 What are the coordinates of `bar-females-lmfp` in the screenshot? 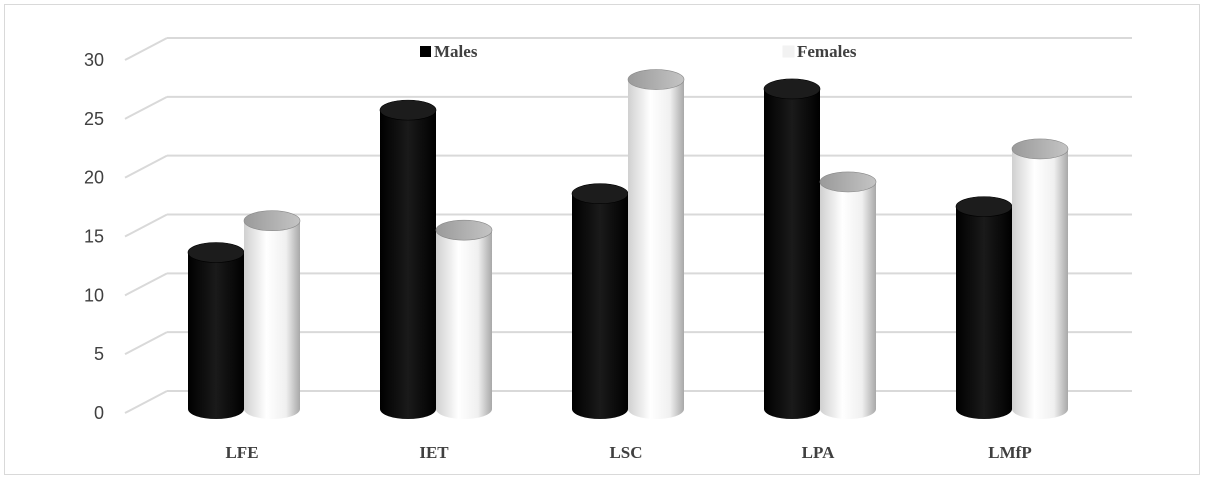 It's located at (1040, 278).